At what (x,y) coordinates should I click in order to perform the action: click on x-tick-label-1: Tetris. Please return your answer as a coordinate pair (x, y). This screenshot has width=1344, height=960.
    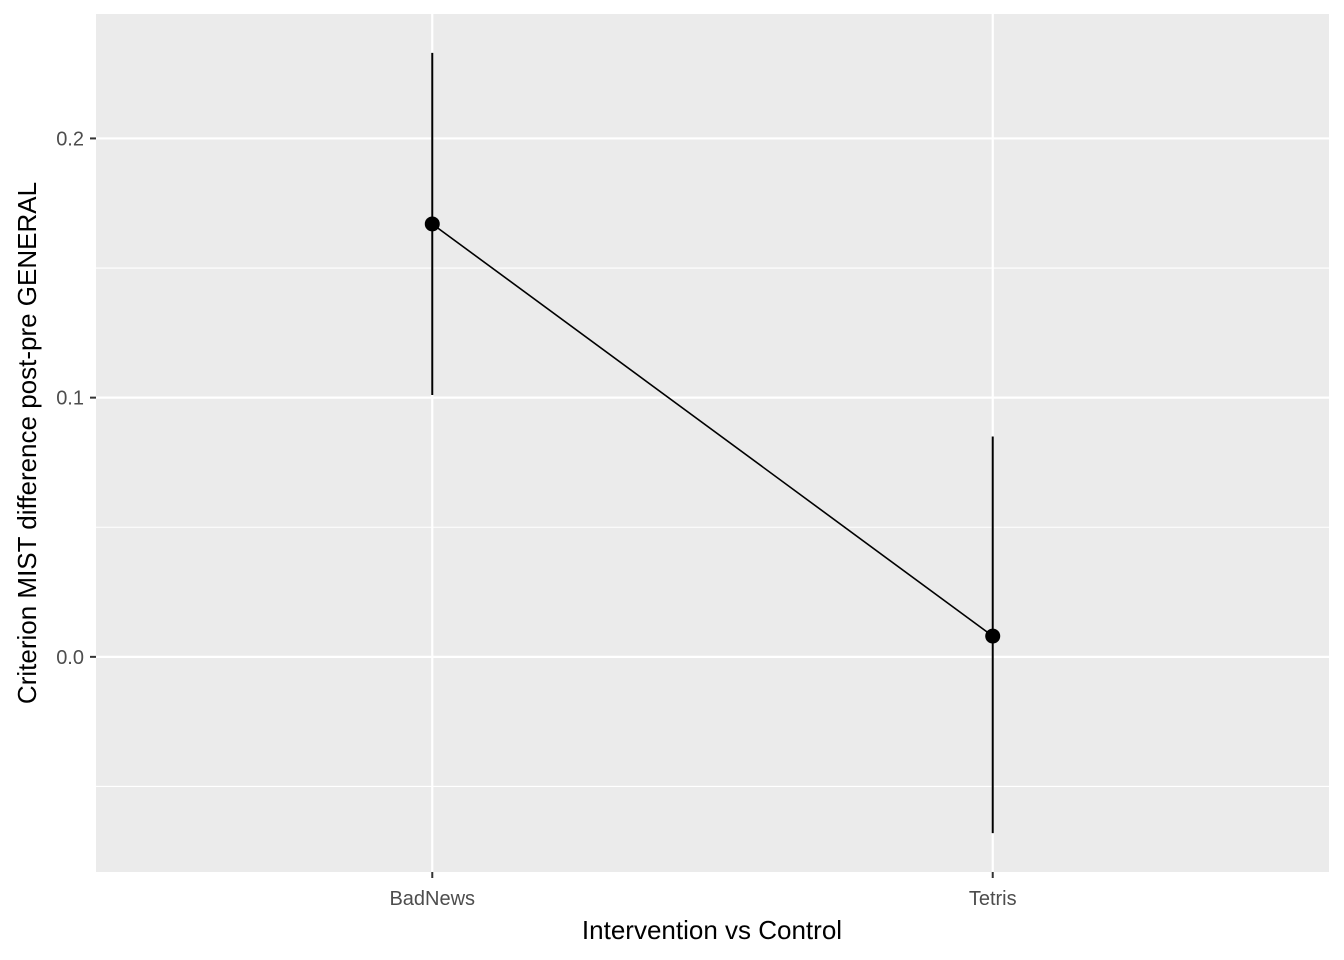
    Looking at the image, I should click on (993, 899).